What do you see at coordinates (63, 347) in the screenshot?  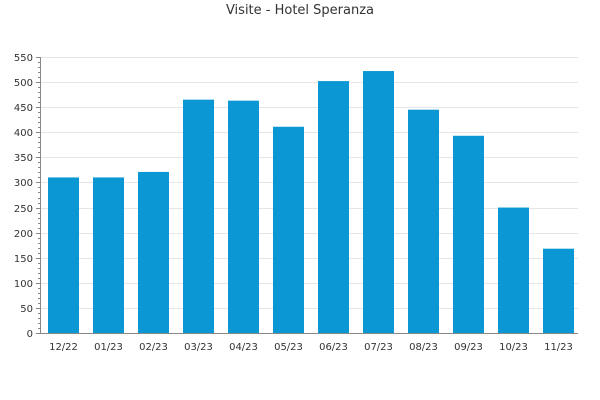 I see `x-tick-label: 12/22` at bounding box center [63, 347].